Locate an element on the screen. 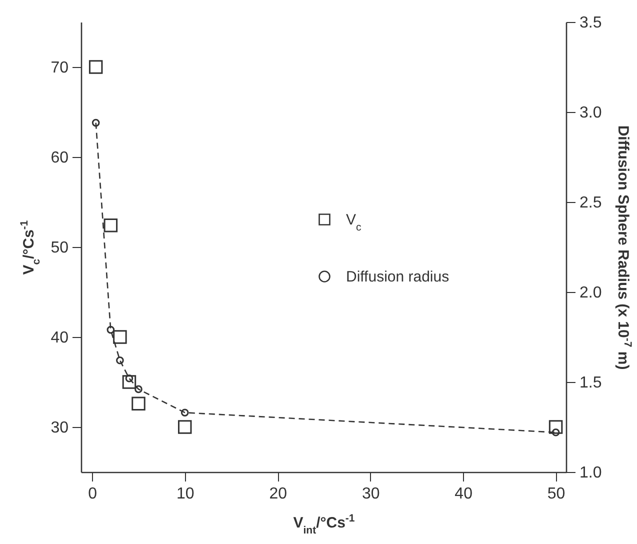 The width and height of the screenshot is (637, 544). legend-label: V$_{c}$ is located at coordinates (354, 223).